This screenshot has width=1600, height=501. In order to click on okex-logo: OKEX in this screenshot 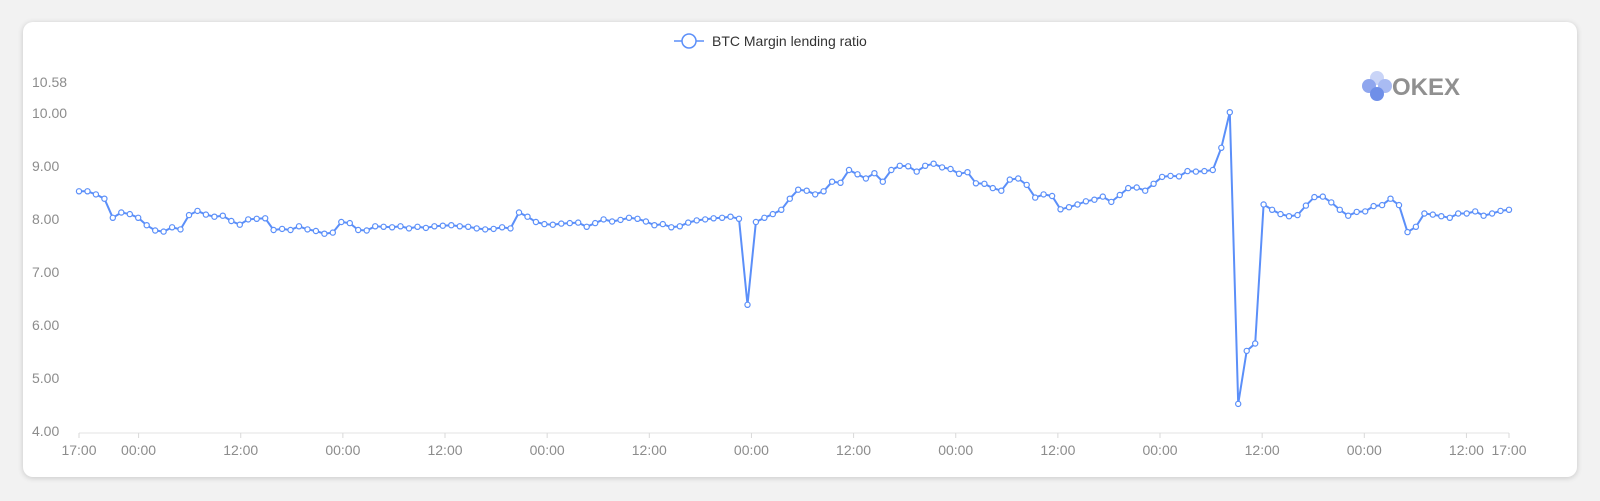, I will do `click(1411, 86)`.